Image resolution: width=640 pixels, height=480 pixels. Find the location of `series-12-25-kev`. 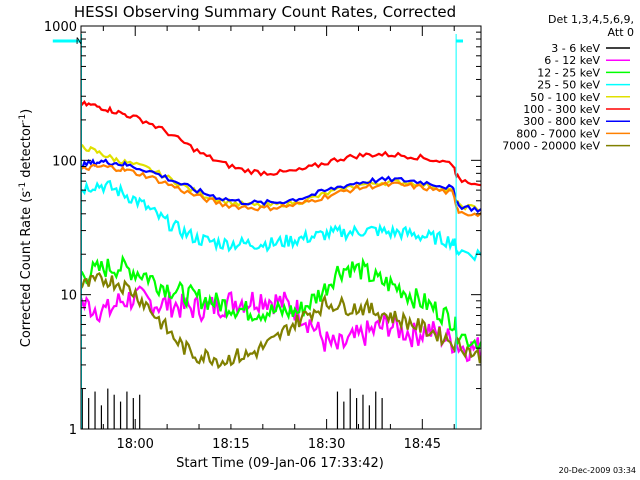

series-12-25-kev is located at coordinates (281, 304).